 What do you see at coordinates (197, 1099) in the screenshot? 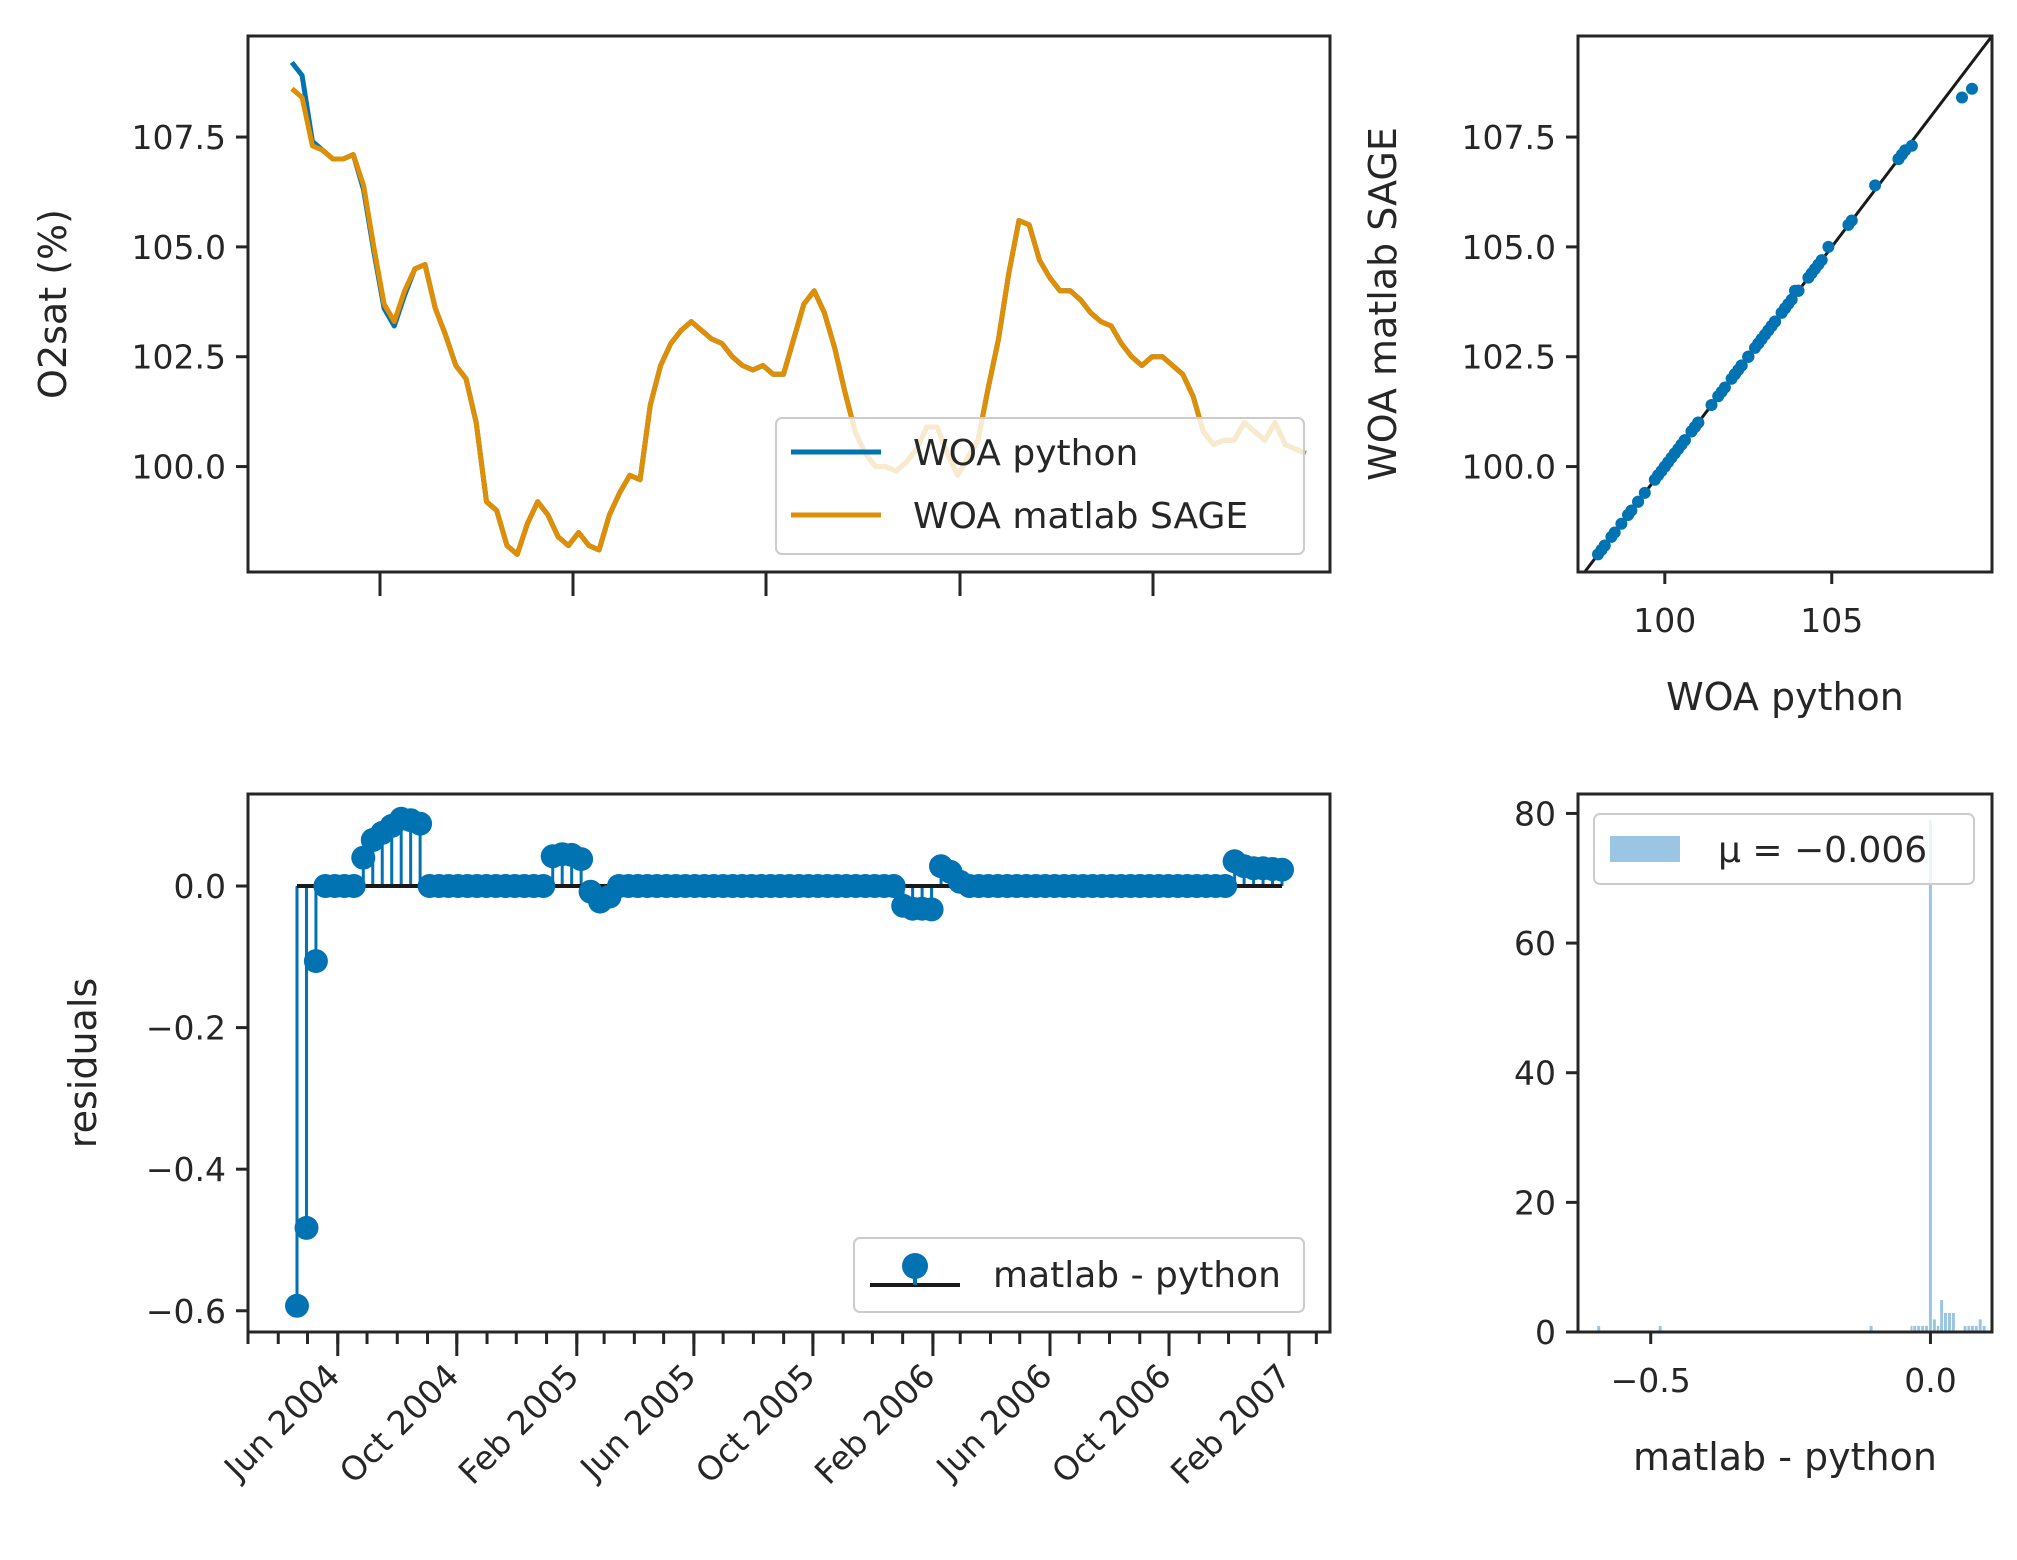
I see `residuals-y-ticks: −0.6 −0.4 −0.2 0.0` at bounding box center [197, 1099].